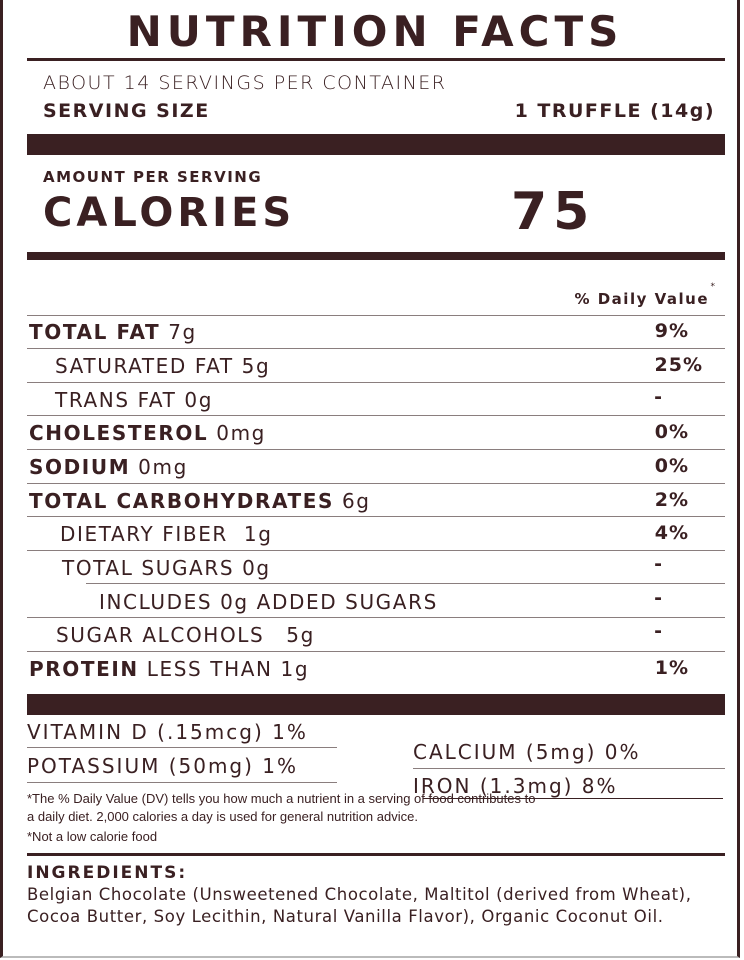 The image size is (744, 960). What do you see at coordinates (268, 602) in the screenshot?
I see `nutrient-row-added-sugars: INCLUDES 0g ADDED SUGARS` at bounding box center [268, 602].